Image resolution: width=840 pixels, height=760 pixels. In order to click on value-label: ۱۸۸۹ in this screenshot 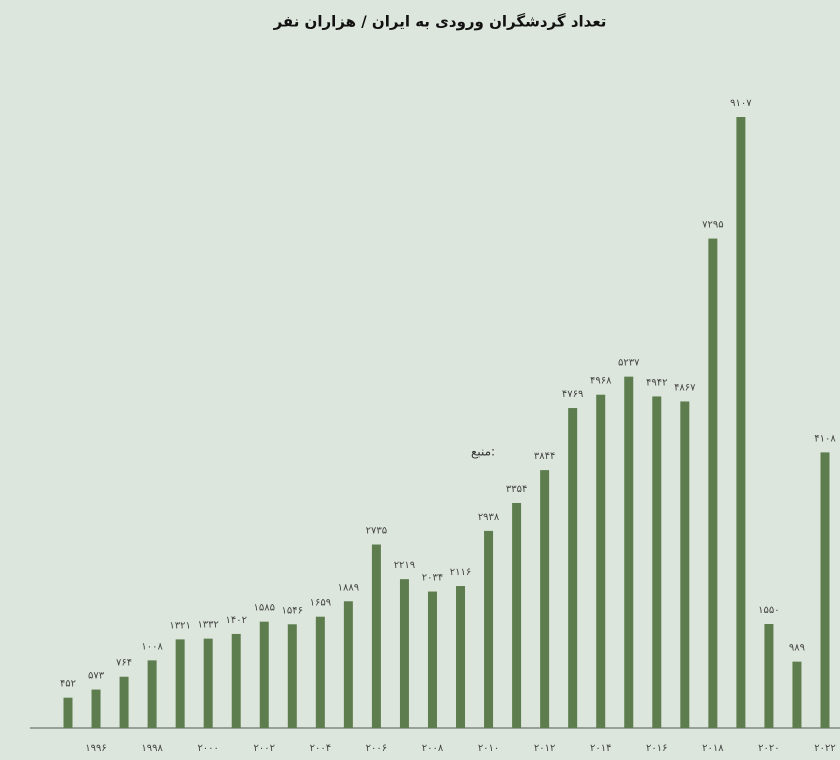, I will do `click(348, 587)`.